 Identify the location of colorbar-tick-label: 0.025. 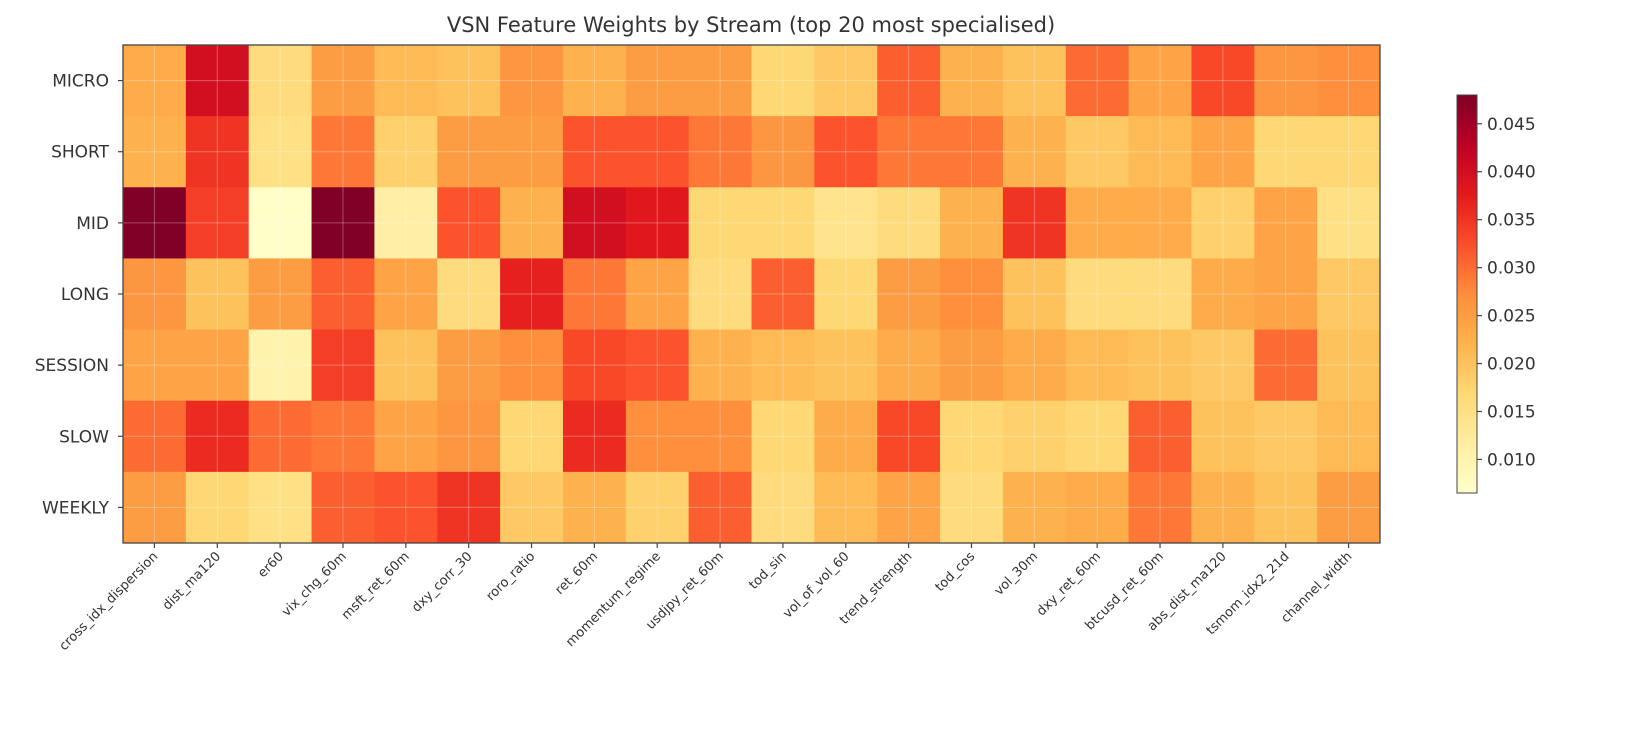
(1511, 317).